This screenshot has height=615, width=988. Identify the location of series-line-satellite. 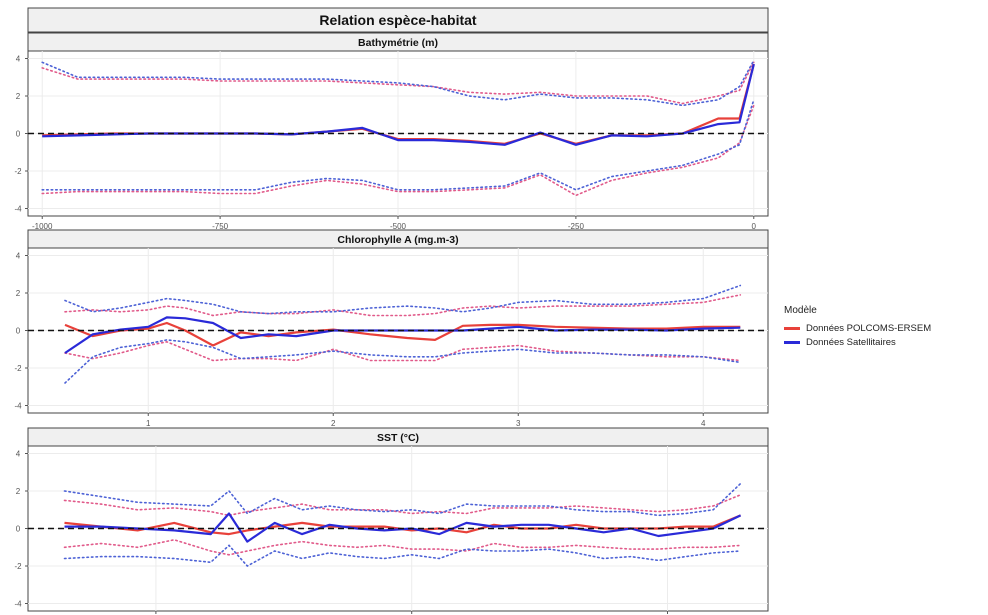
(398, 104).